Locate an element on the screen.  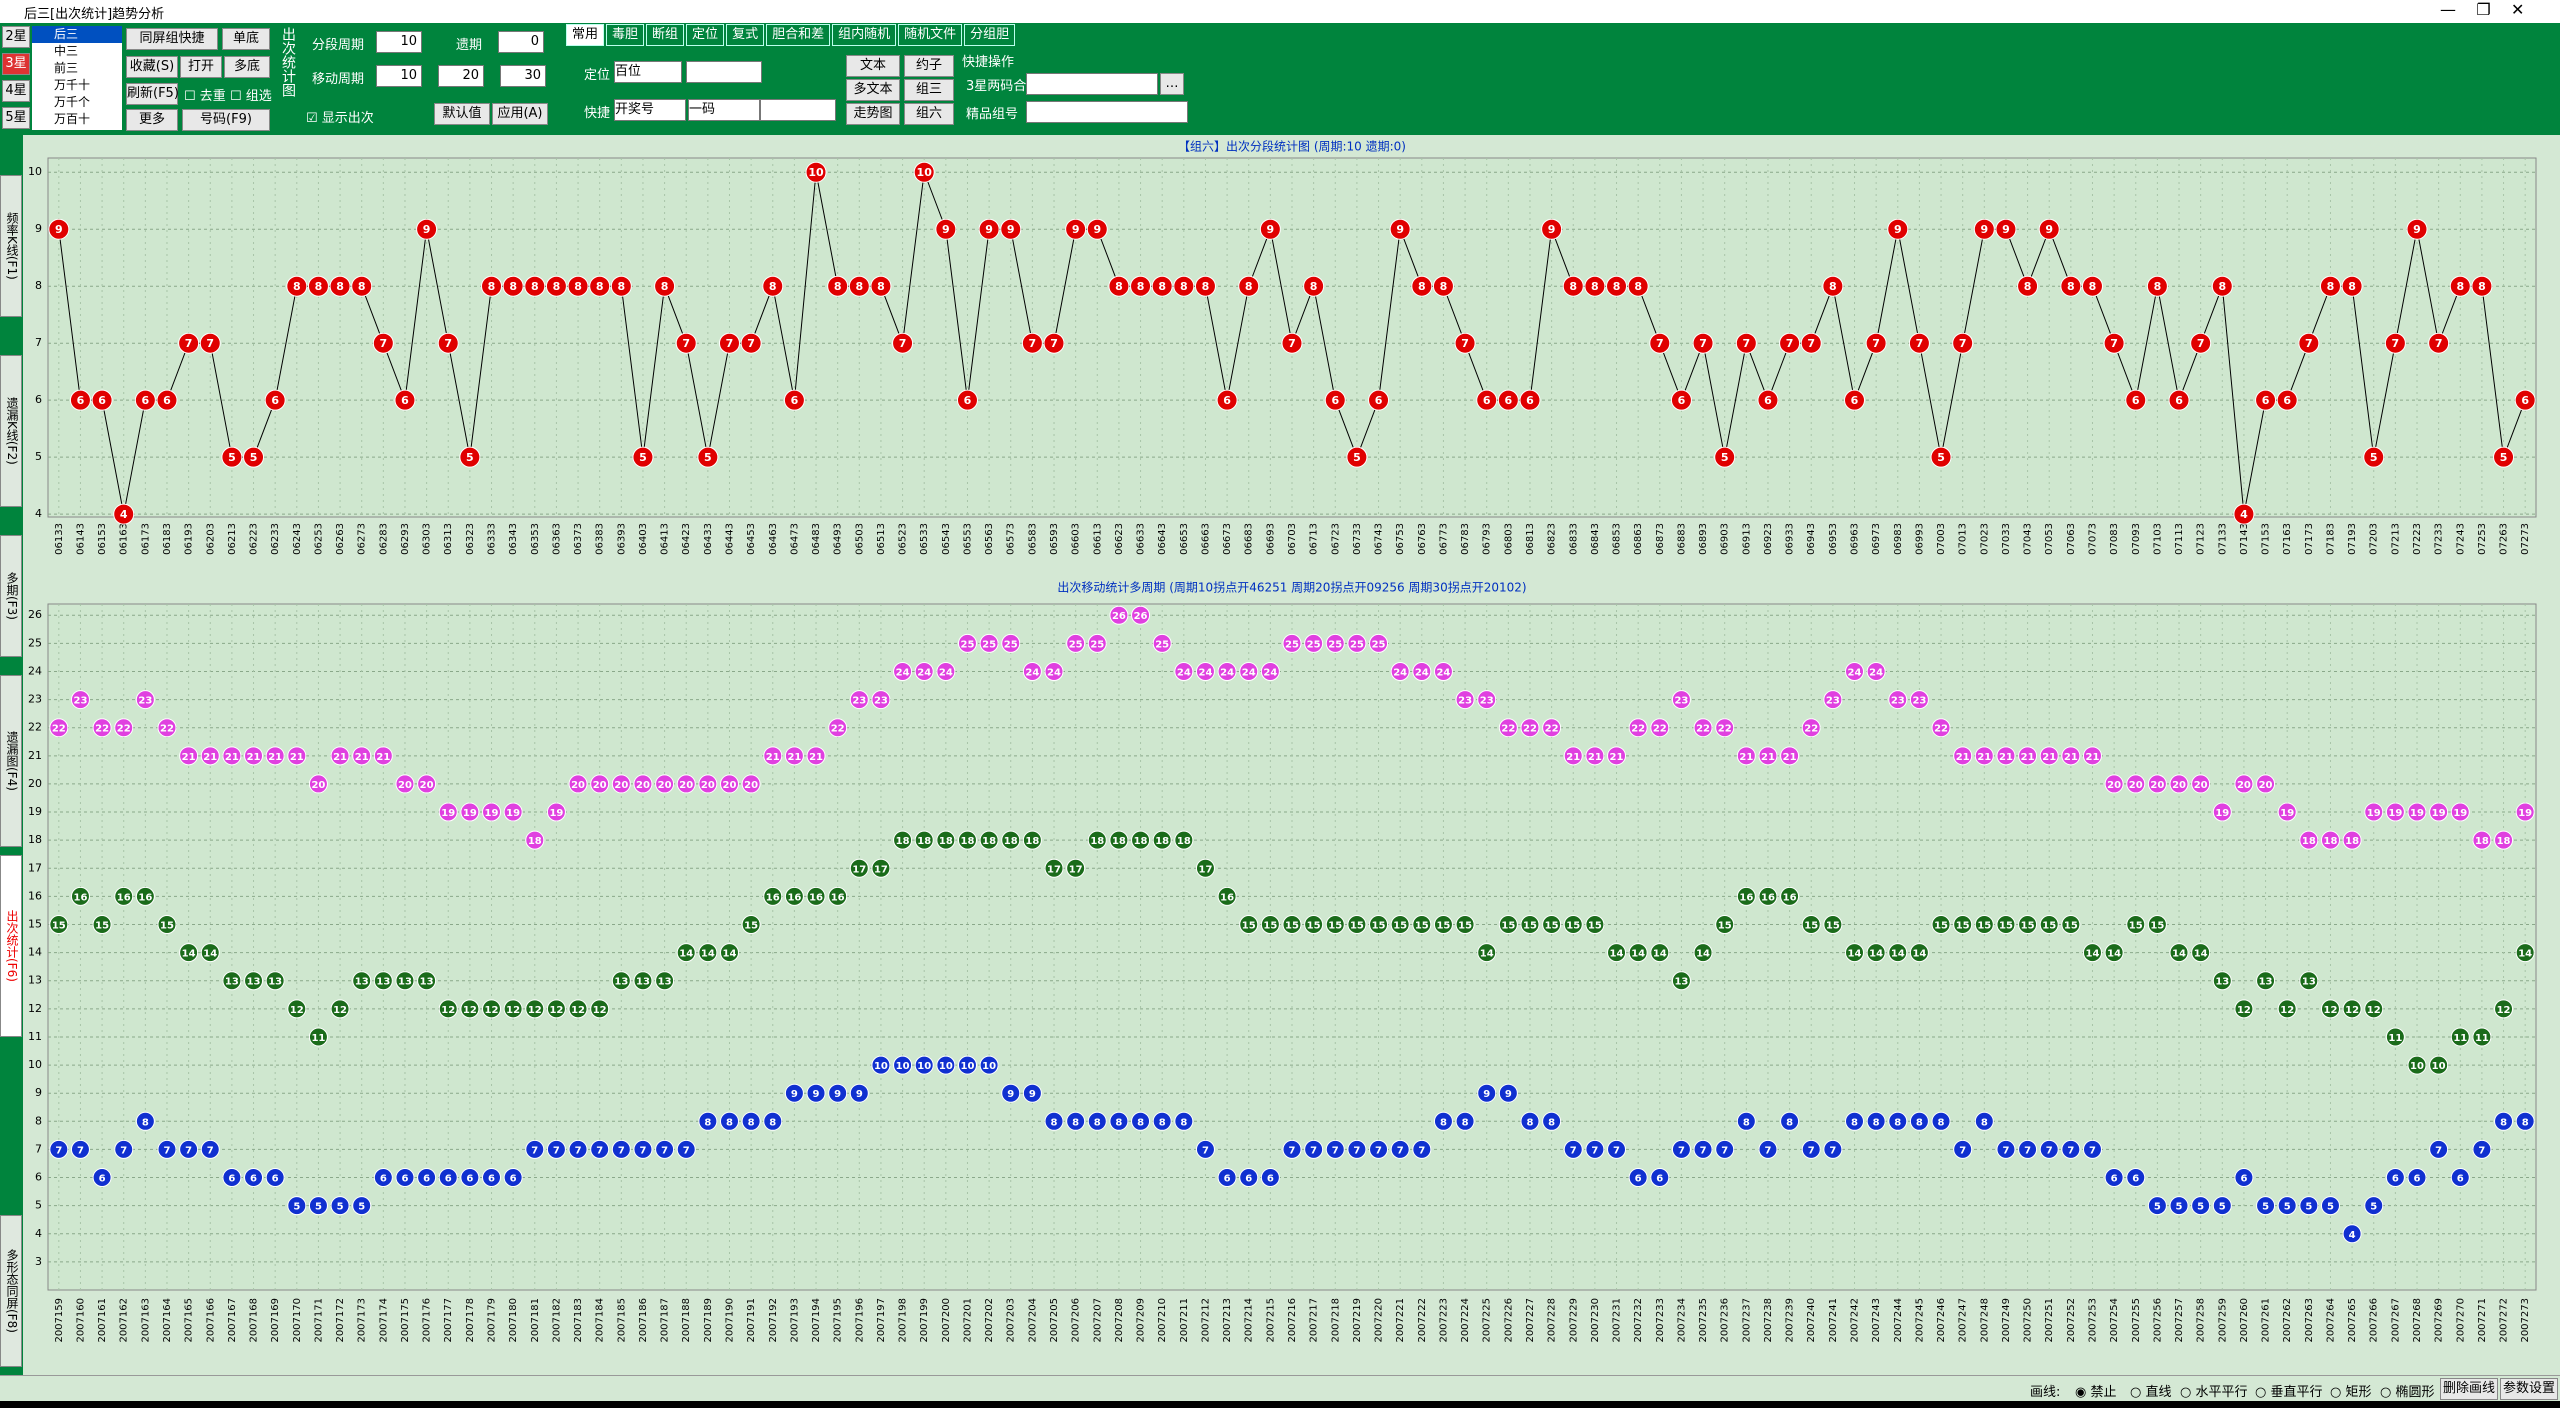
button: 组六 is located at coordinates (929, 114).